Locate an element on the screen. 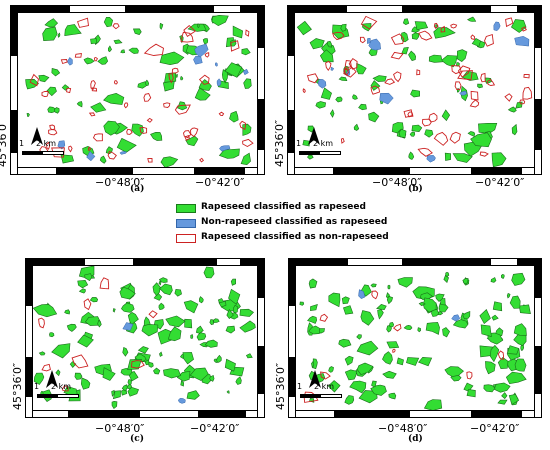 This screenshot has width=550, height=450. longitude-label: −0°48′0″ is located at coordinates (120, 182).